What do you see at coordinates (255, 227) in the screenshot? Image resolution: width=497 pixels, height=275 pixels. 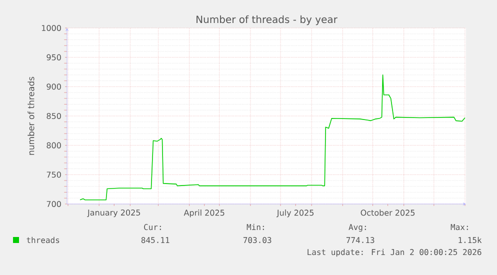 I see `text: Min:` at bounding box center [255, 227].